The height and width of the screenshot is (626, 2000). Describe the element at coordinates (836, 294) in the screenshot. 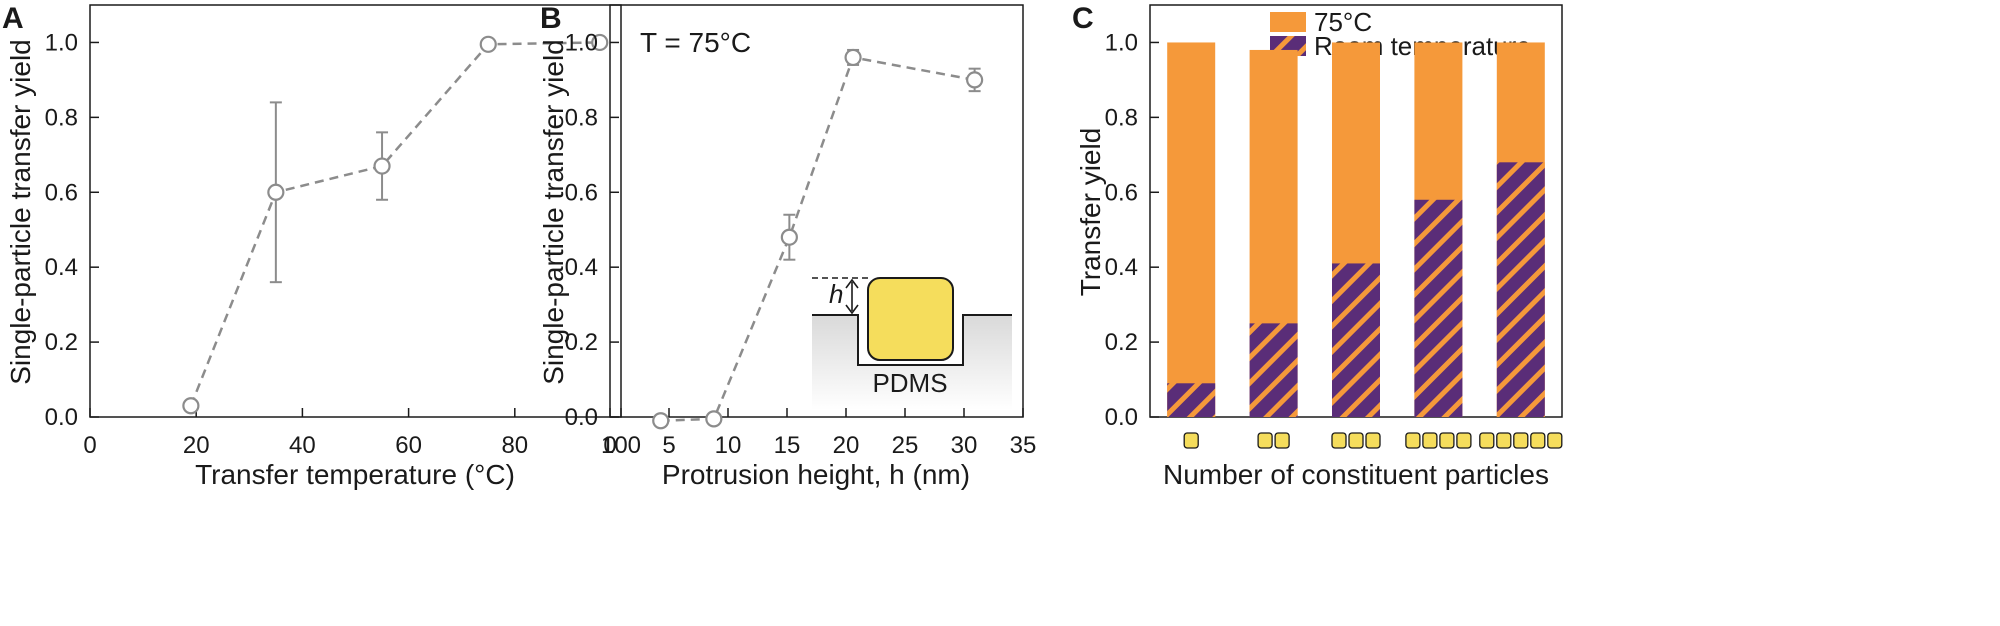

I see `inset-h-label: h` at that location.